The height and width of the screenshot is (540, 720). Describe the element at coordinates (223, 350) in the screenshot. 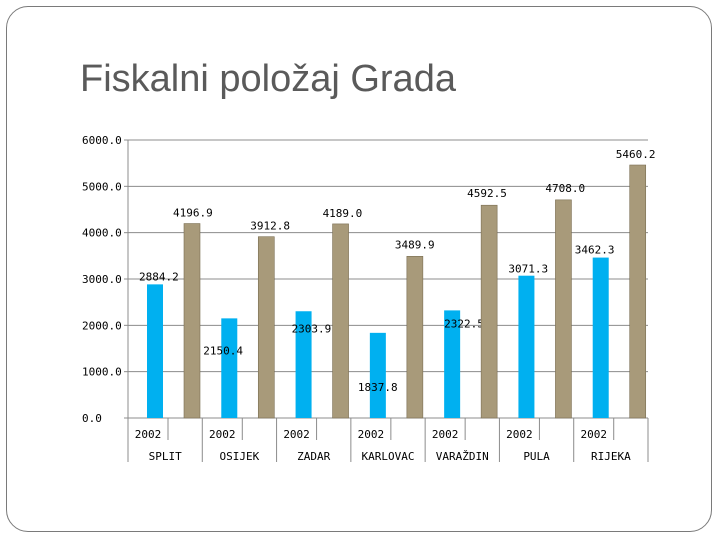

I see `data-label: 2150.4` at that location.